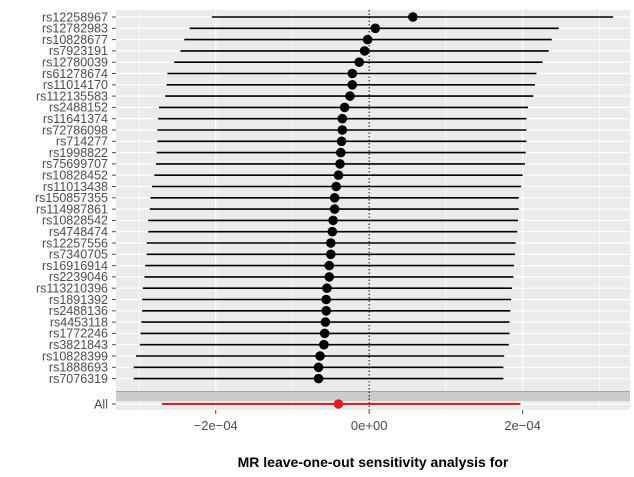 The width and height of the screenshot is (634, 477). What do you see at coordinates (78, 153) in the screenshot?
I see `snp-label: rs1998822` at bounding box center [78, 153].